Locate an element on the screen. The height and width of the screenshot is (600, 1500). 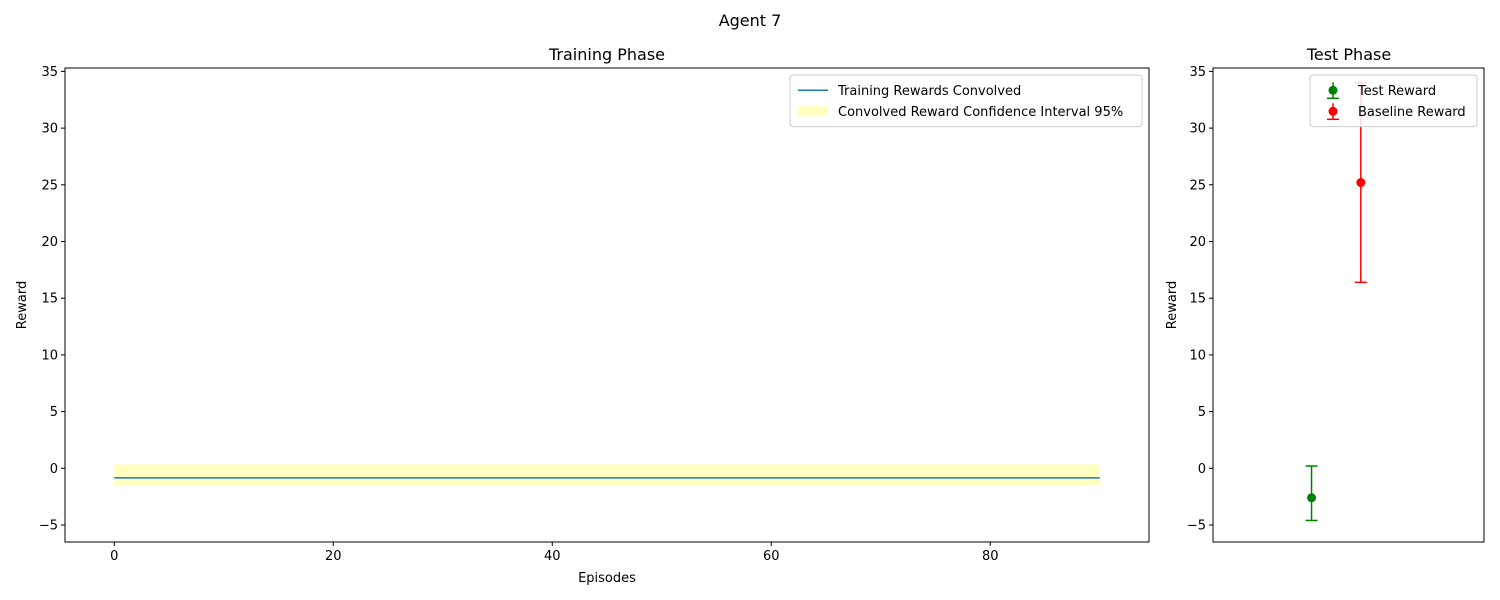
legend-label: Convolved Reward Confidence Interval 95% is located at coordinates (980, 112).